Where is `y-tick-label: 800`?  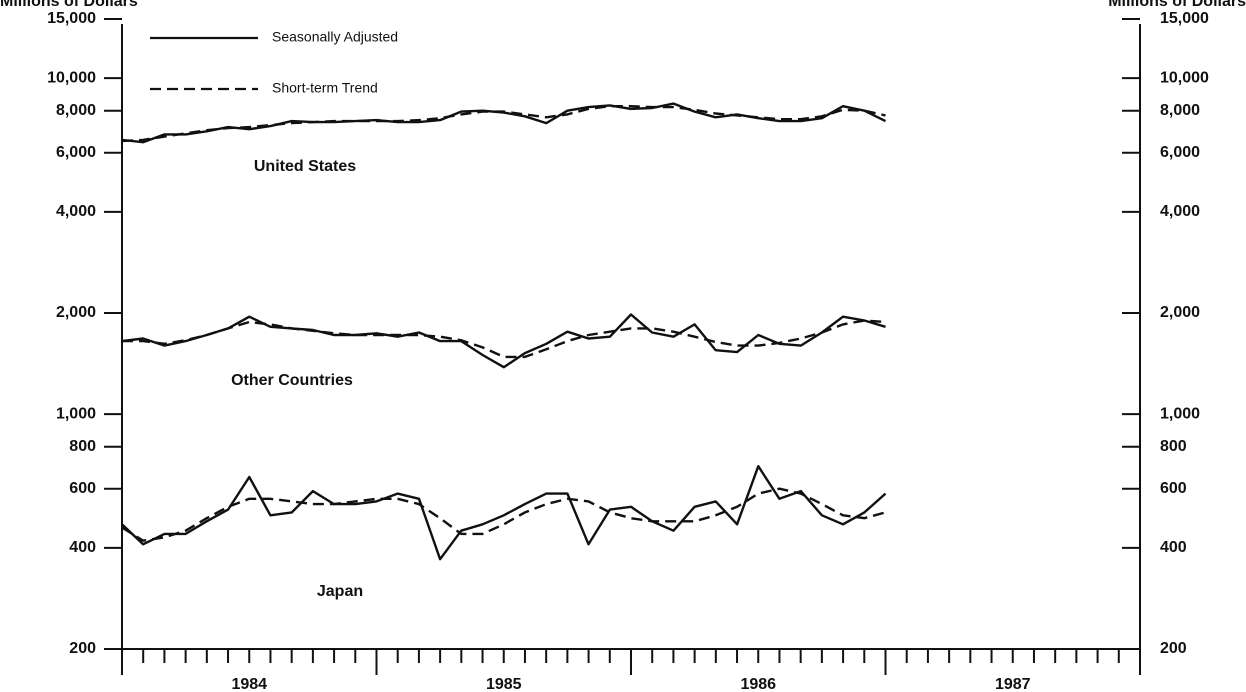
y-tick-label: 800 is located at coordinates (82, 446).